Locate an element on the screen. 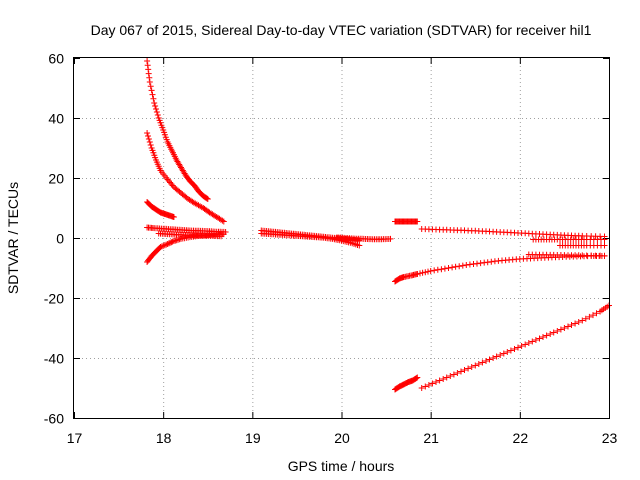 The width and height of the screenshot is (640, 480). x-axis-title: GPS time / hours is located at coordinates (341, 466).